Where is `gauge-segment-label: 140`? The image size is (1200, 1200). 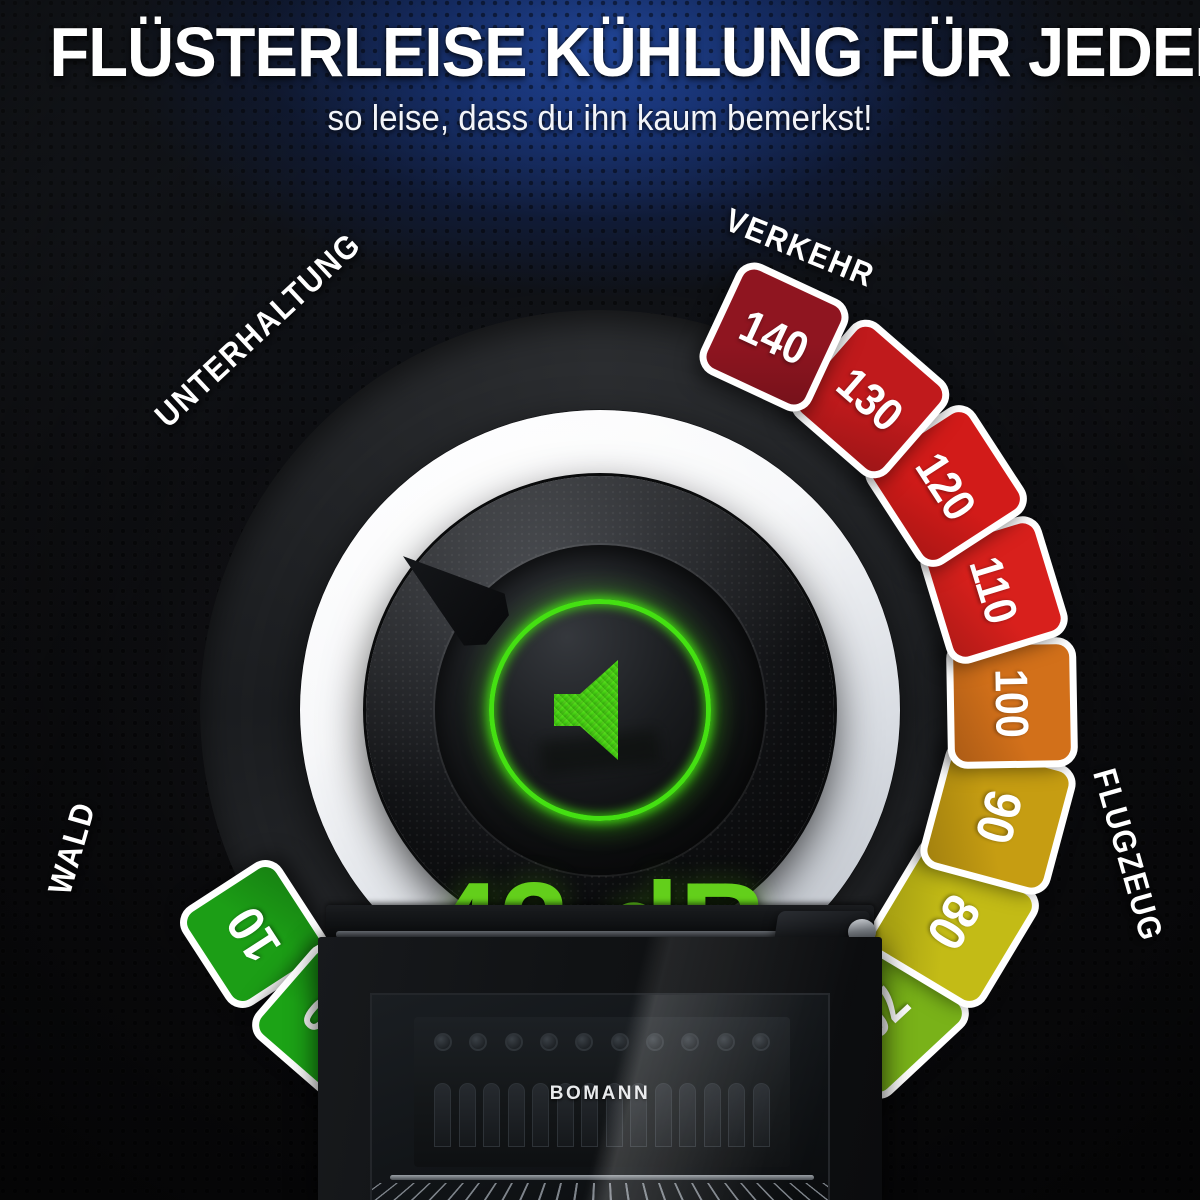 gauge-segment-label: 140 is located at coordinates (774, 336).